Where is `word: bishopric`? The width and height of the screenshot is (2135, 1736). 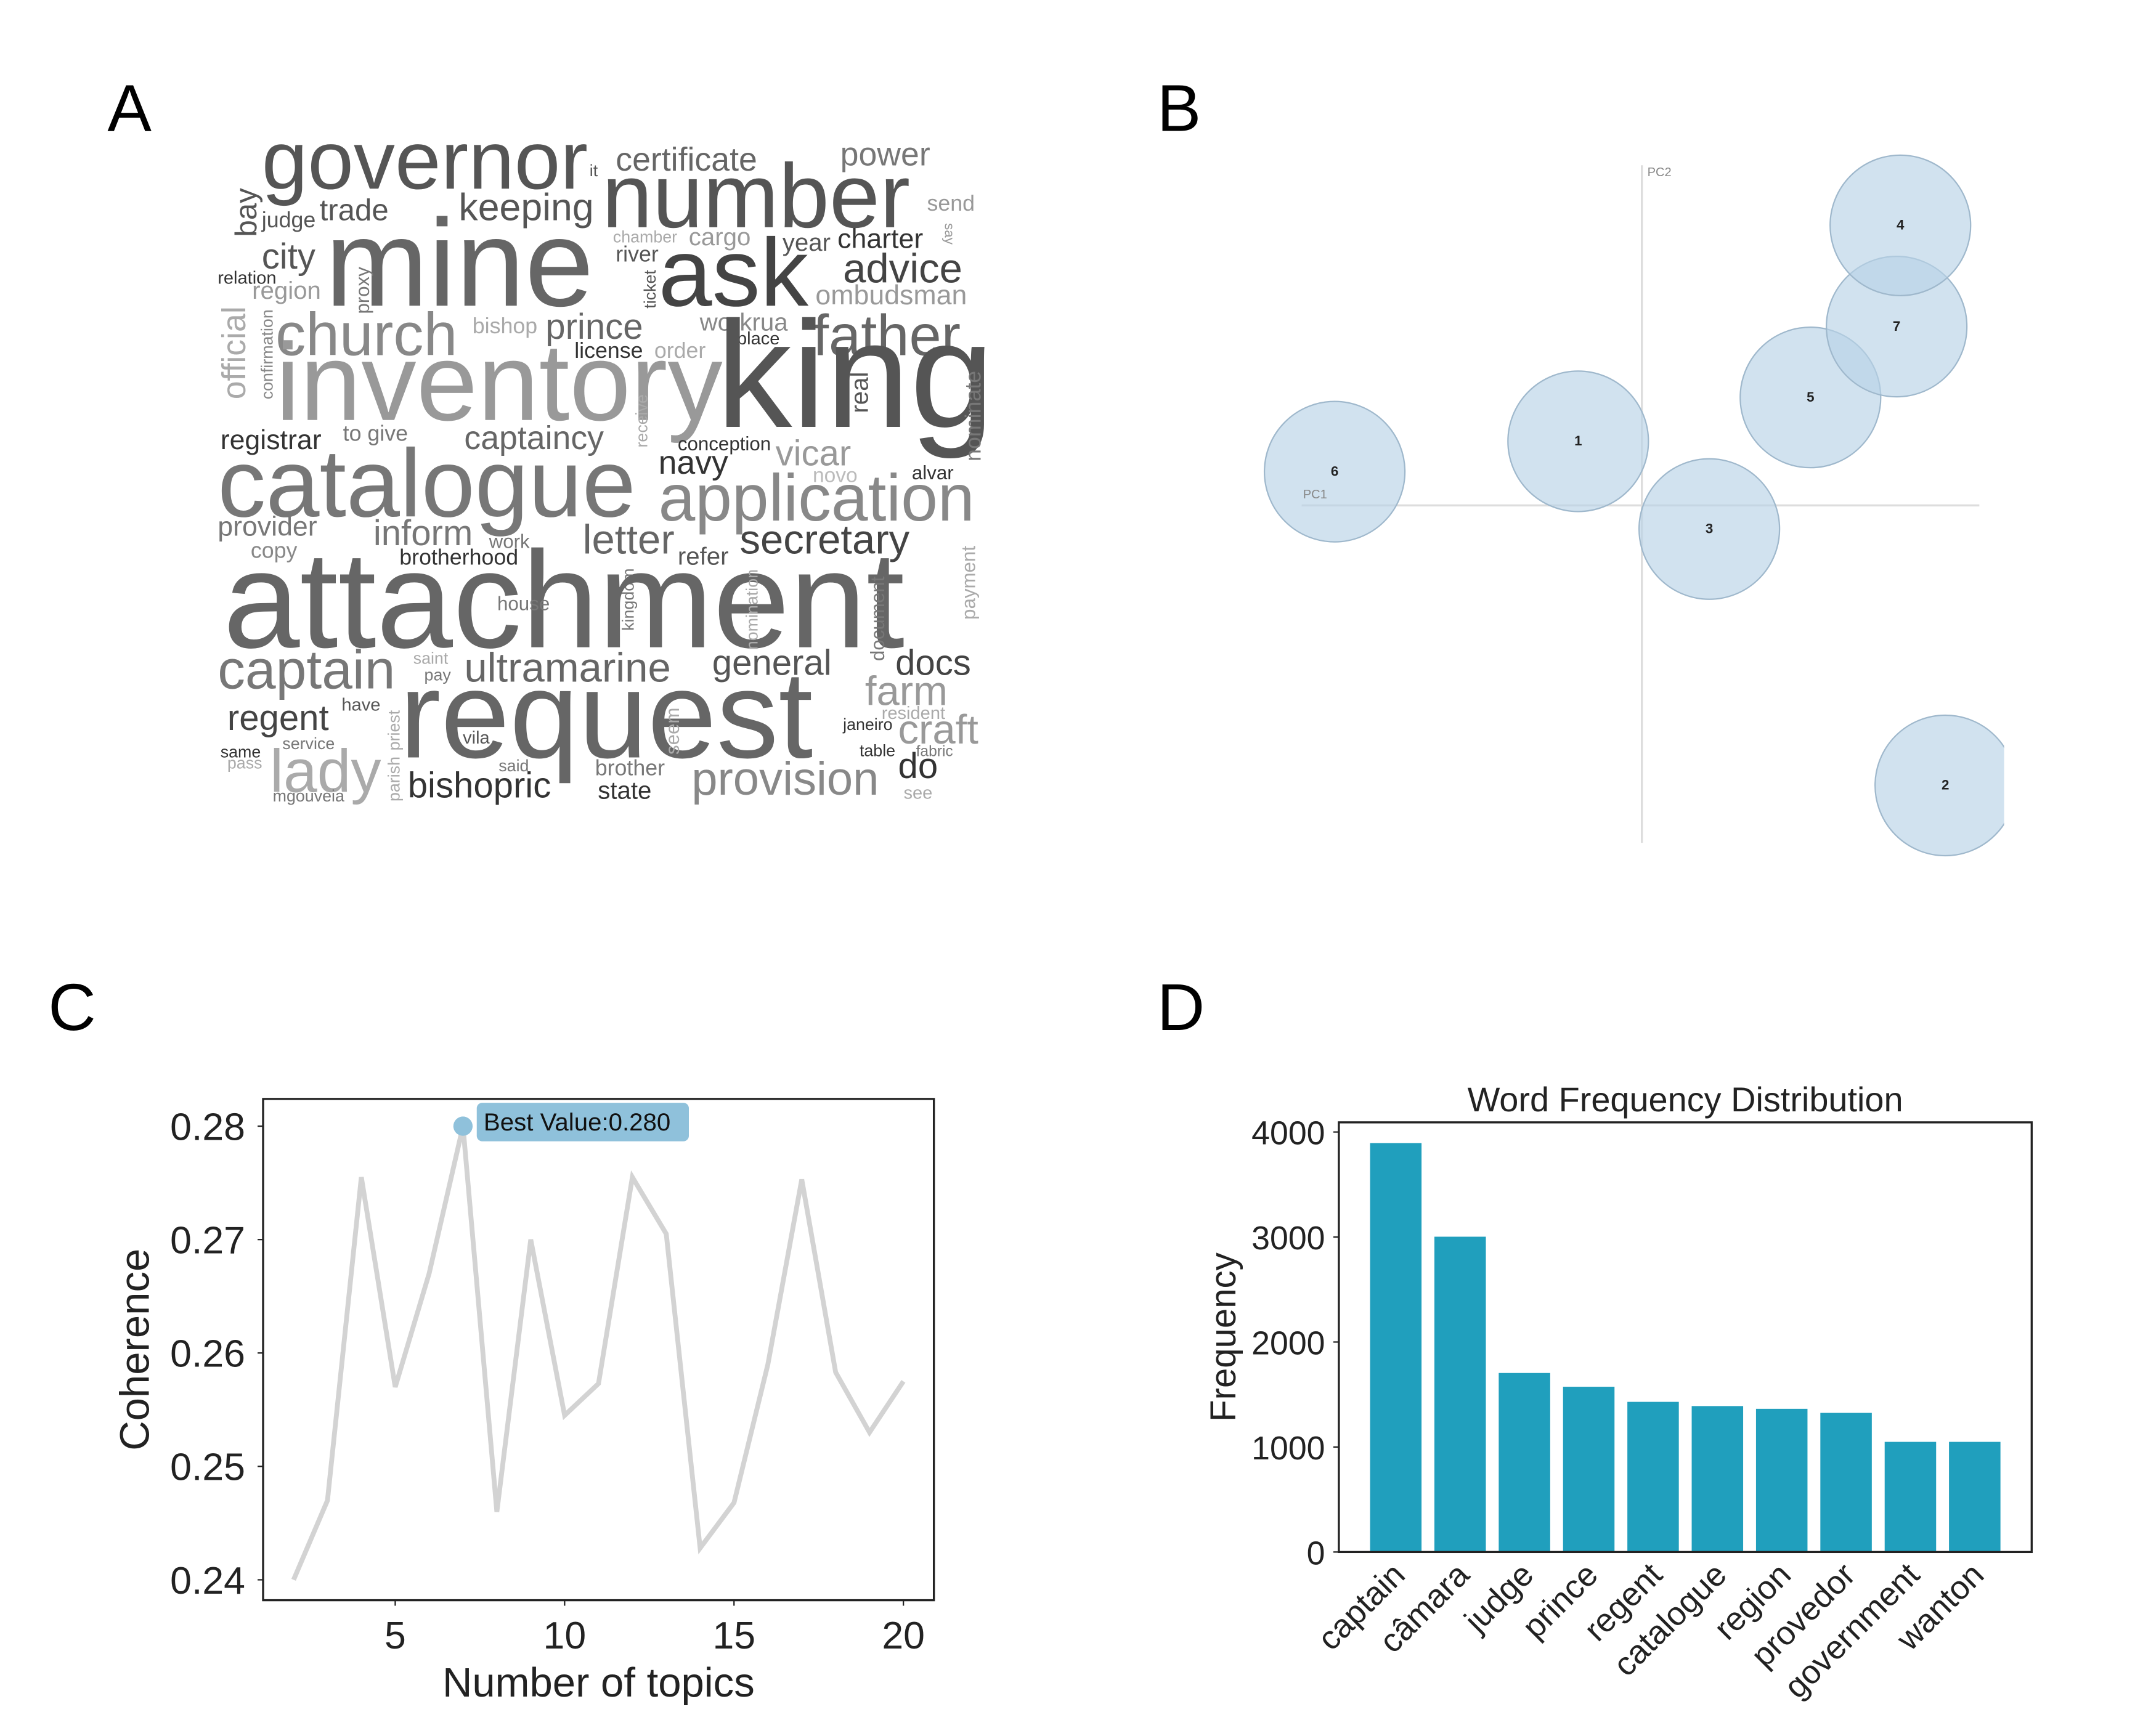
word: bishopric is located at coordinates (479, 785).